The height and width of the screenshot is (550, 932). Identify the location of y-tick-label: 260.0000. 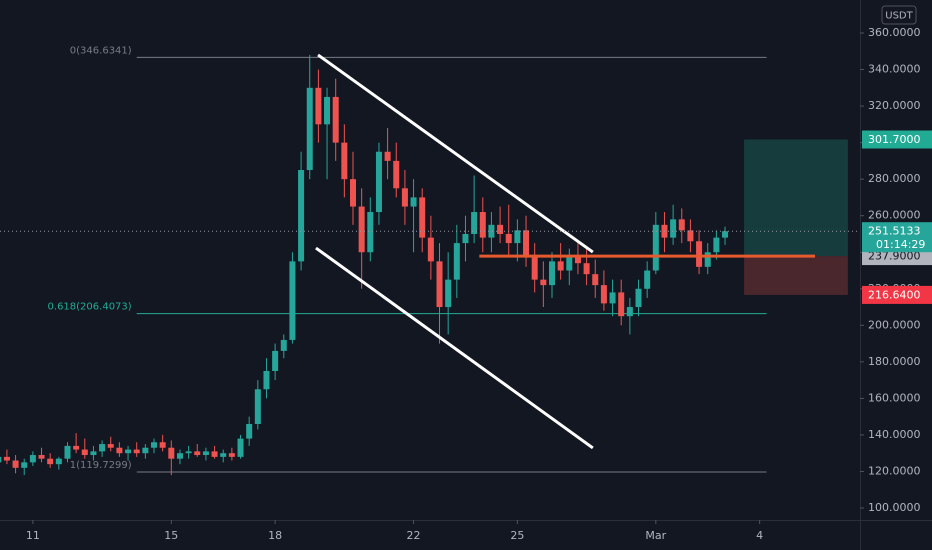
(894, 215).